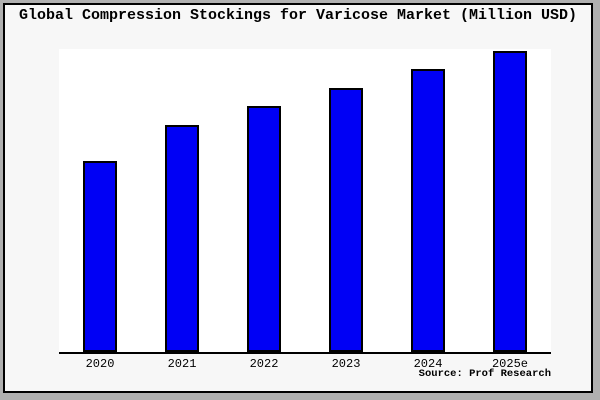 This screenshot has width=600, height=400. Describe the element at coordinates (509, 364) in the screenshot. I see `x-label-2025e: 2025e` at that location.